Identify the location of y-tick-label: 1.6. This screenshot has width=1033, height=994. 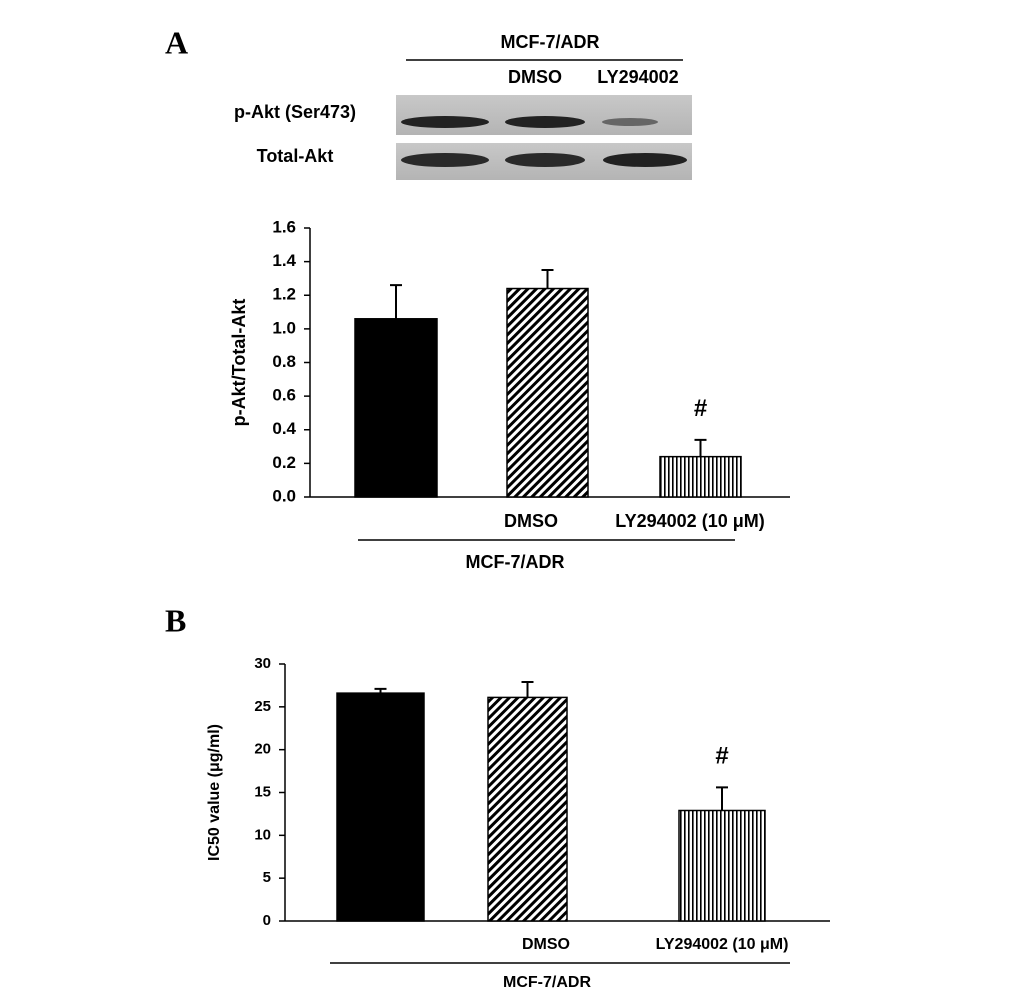
(284, 226).